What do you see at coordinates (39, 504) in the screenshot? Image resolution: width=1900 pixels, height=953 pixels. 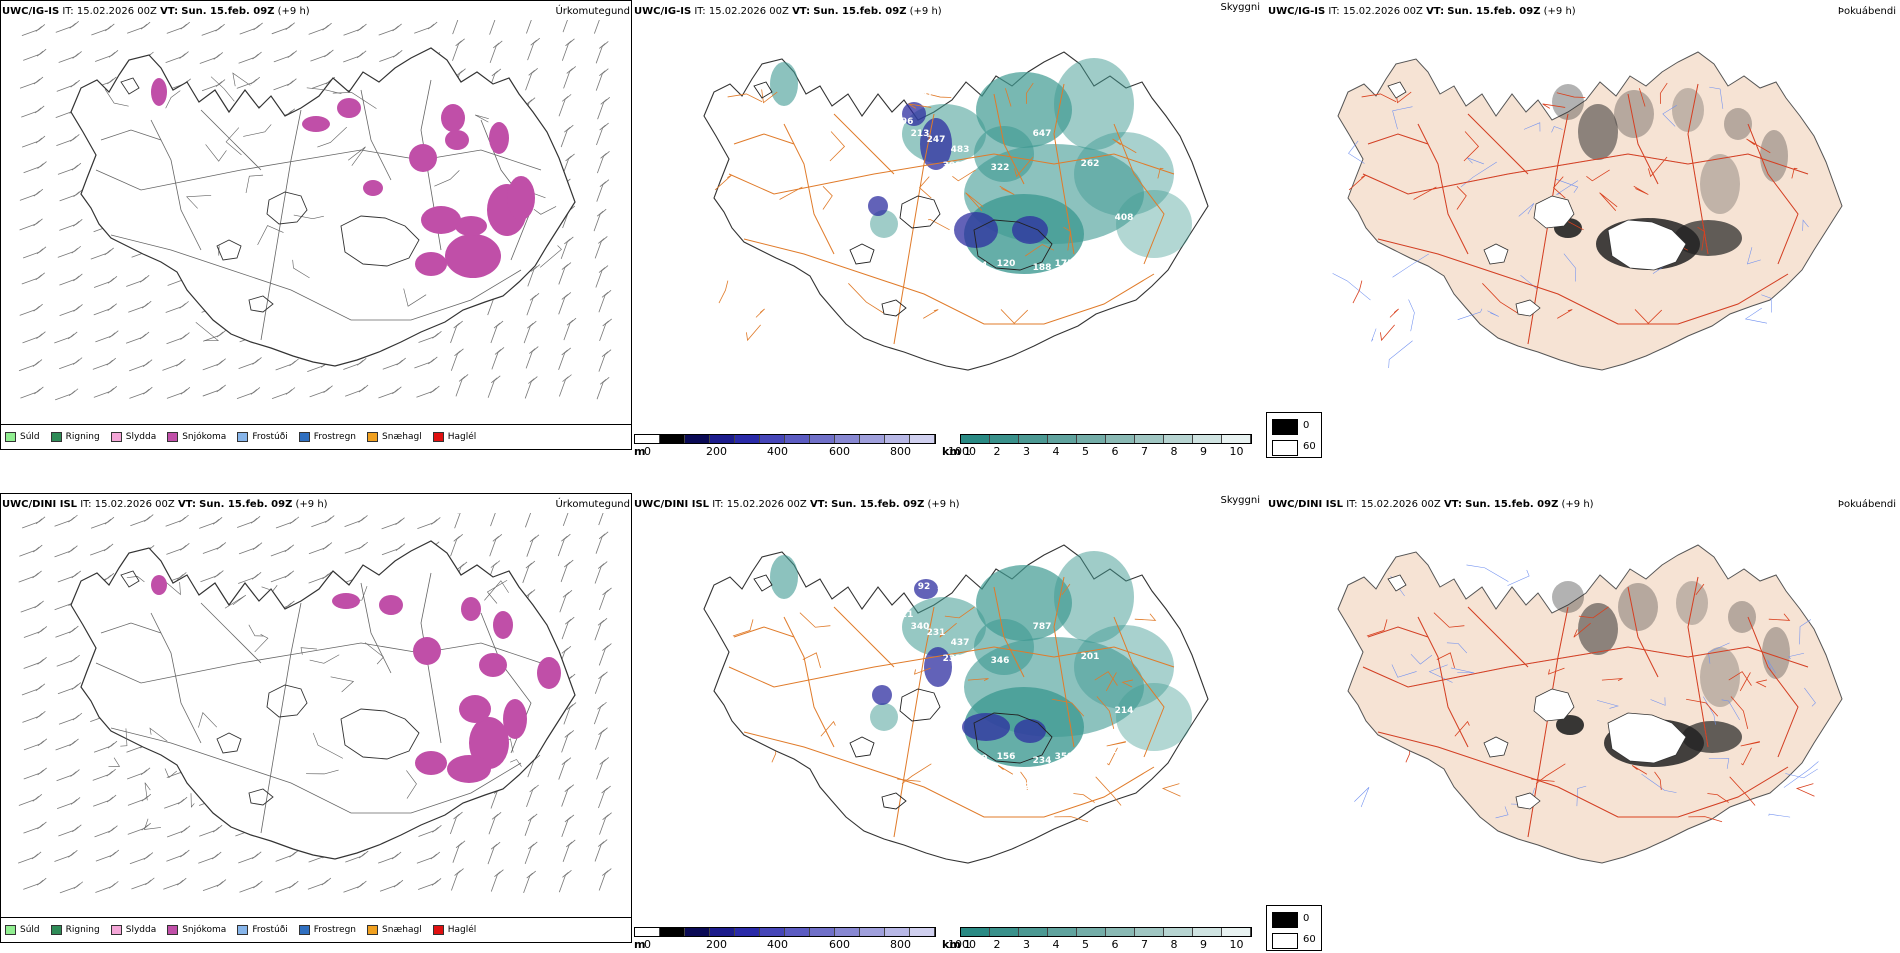 I see `model-name: UWC/DINI ISL` at bounding box center [39, 504].